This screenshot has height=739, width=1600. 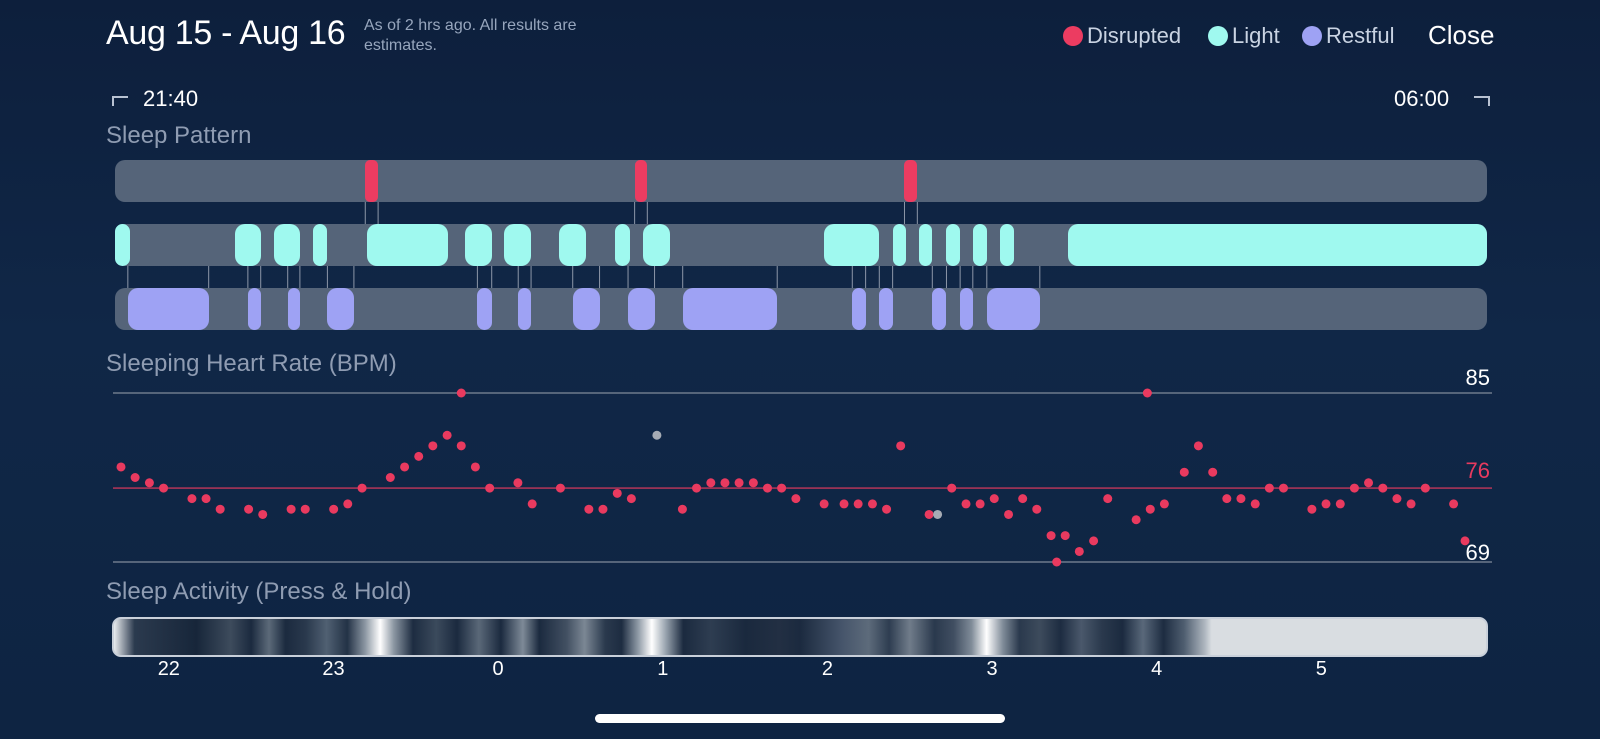 What do you see at coordinates (259, 591) in the screenshot?
I see `sleep-activity-heading: Sleep Activity (Press & Hold)` at bounding box center [259, 591].